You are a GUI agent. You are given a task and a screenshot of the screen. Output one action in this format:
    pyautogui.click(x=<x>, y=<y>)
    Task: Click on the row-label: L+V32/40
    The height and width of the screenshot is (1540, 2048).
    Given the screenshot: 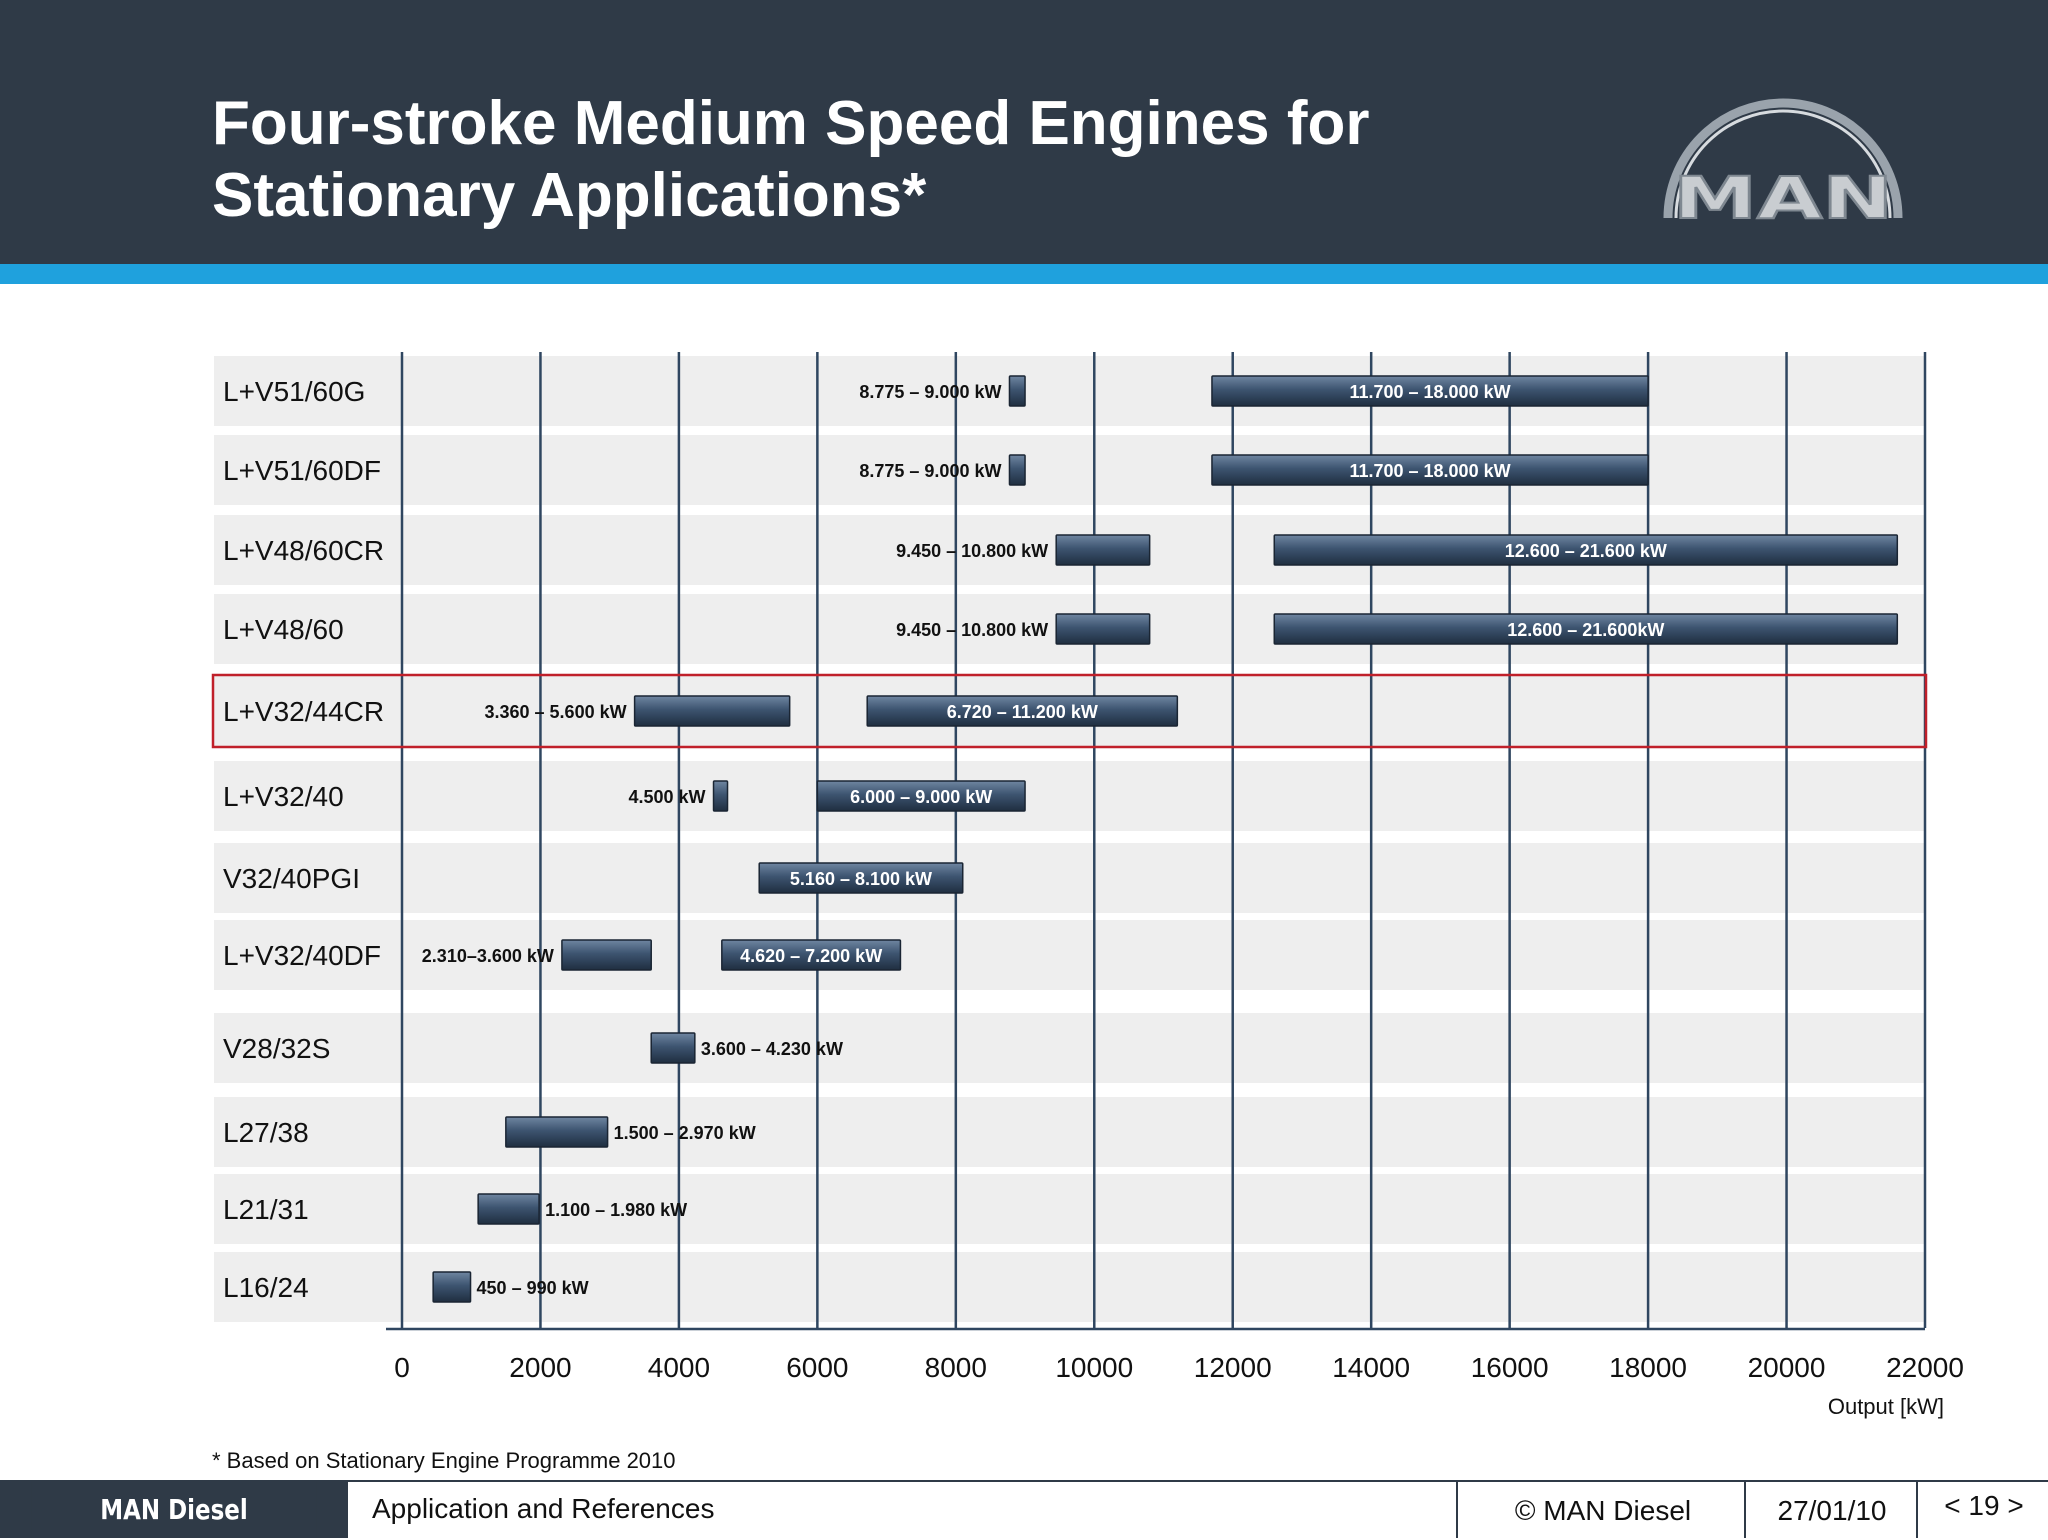 What is the action you would take?
    pyautogui.click(x=283, y=796)
    